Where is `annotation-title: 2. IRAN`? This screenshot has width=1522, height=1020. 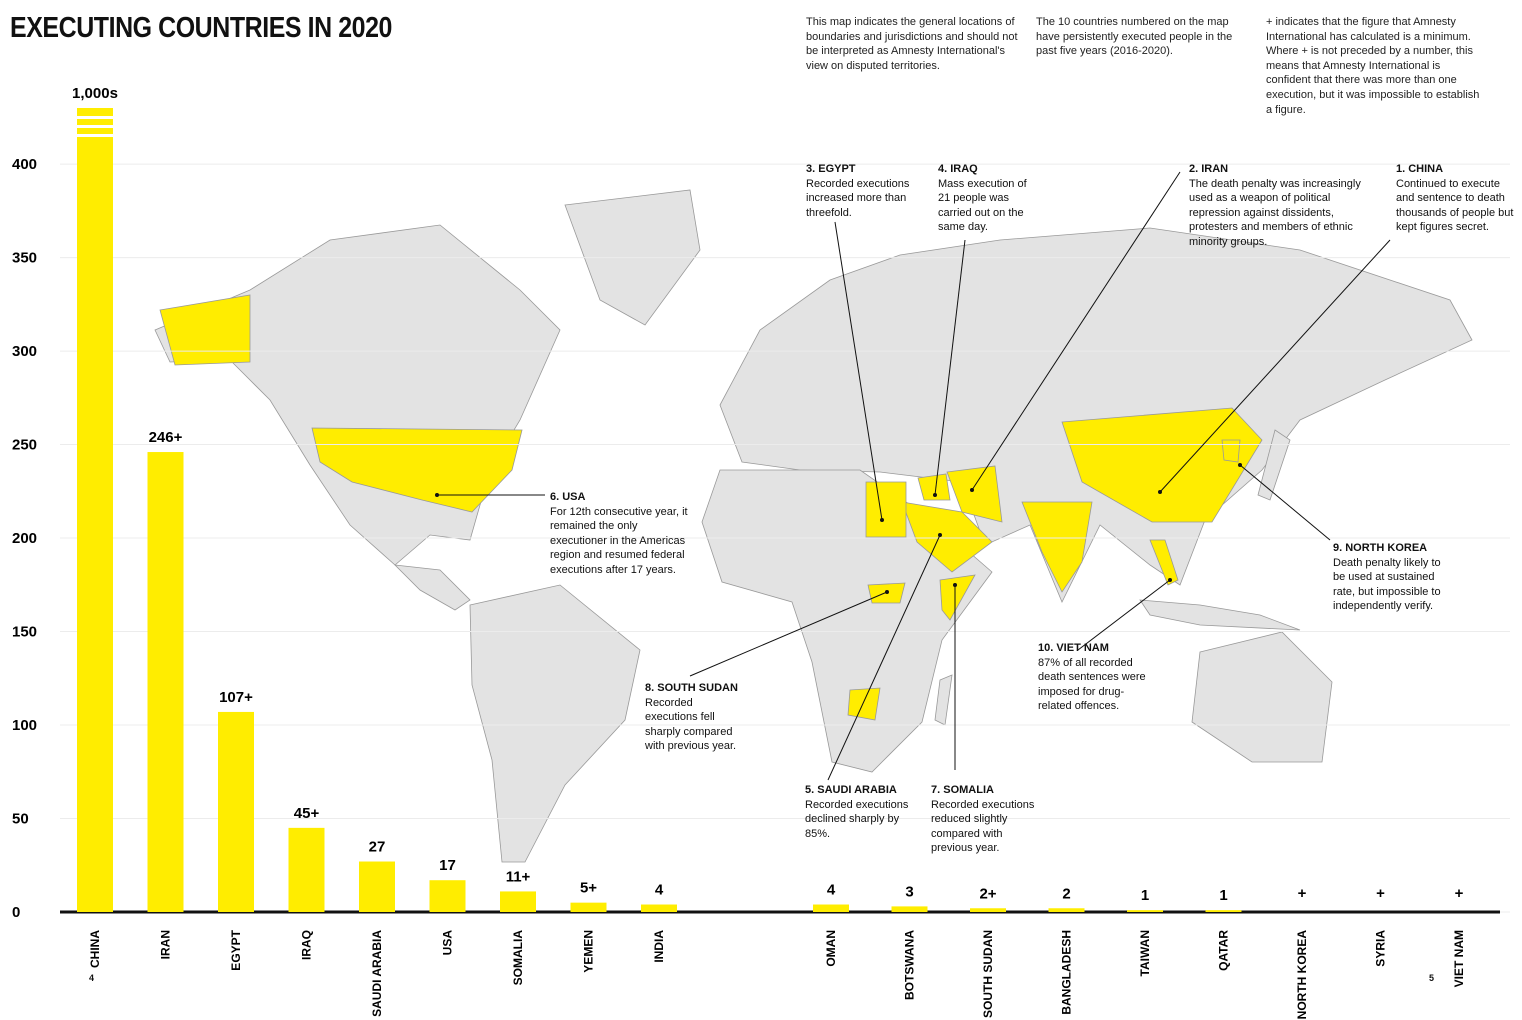
annotation-title: 2. IRAN is located at coordinates (1209, 169).